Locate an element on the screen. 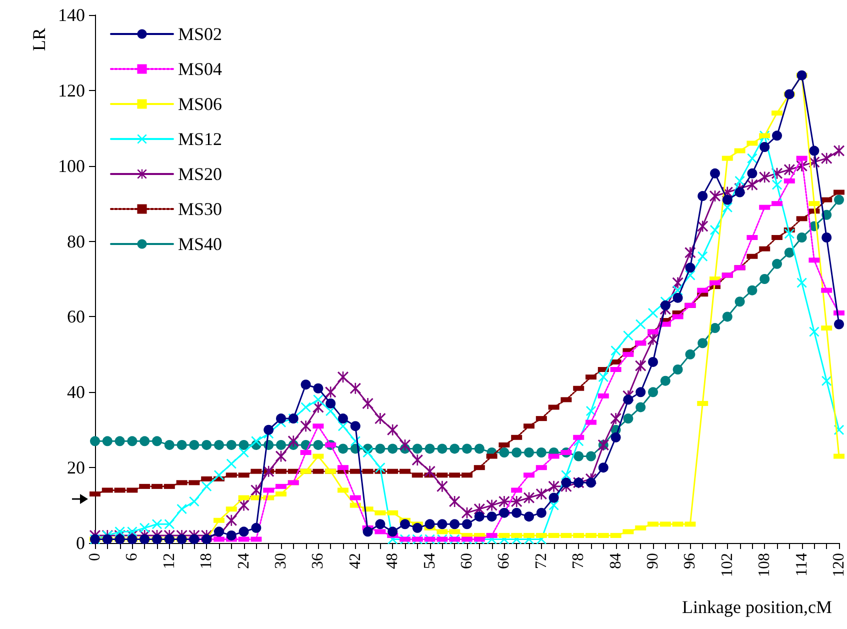 The height and width of the screenshot is (629, 847). y-tick-label: 60 is located at coordinates (76, 316).